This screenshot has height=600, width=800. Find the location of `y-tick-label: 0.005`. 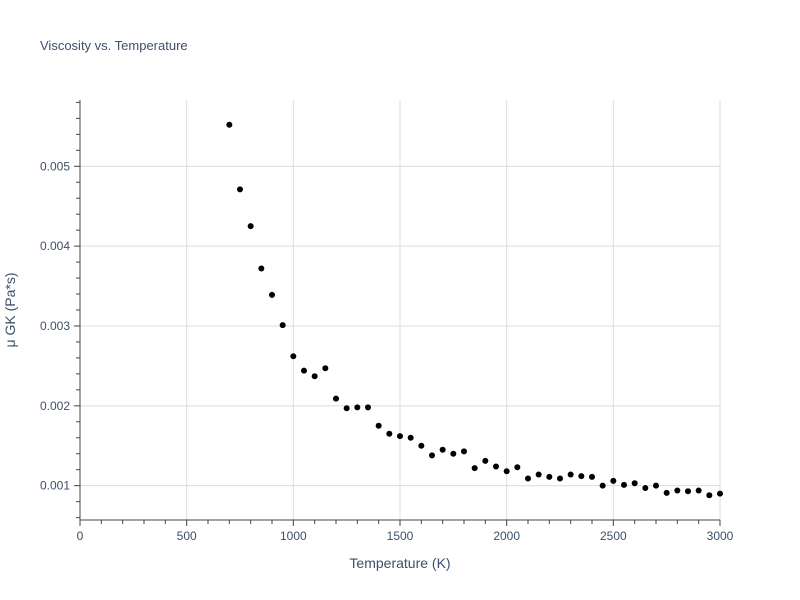

y-tick-label: 0.005 is located at coordinates (55, 166).